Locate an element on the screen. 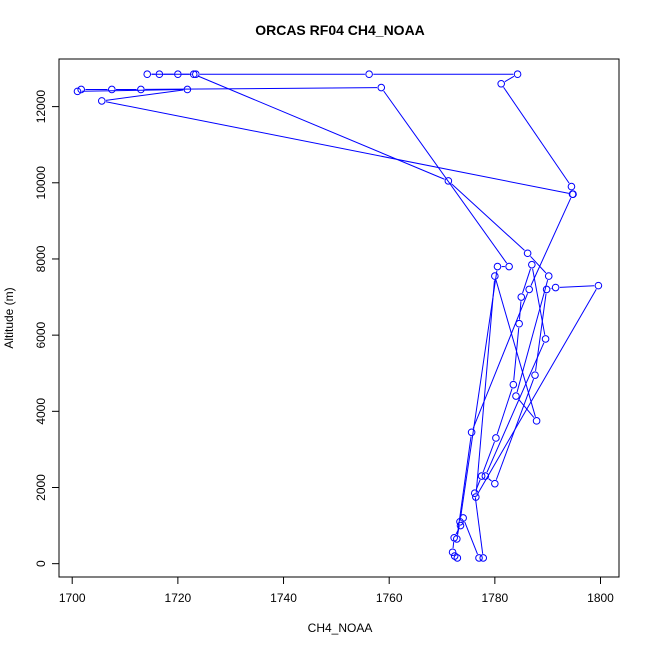 The width and height of the screenshot is (650, 650). y-tick-label: 4000 is located at coordinates (41, 411).